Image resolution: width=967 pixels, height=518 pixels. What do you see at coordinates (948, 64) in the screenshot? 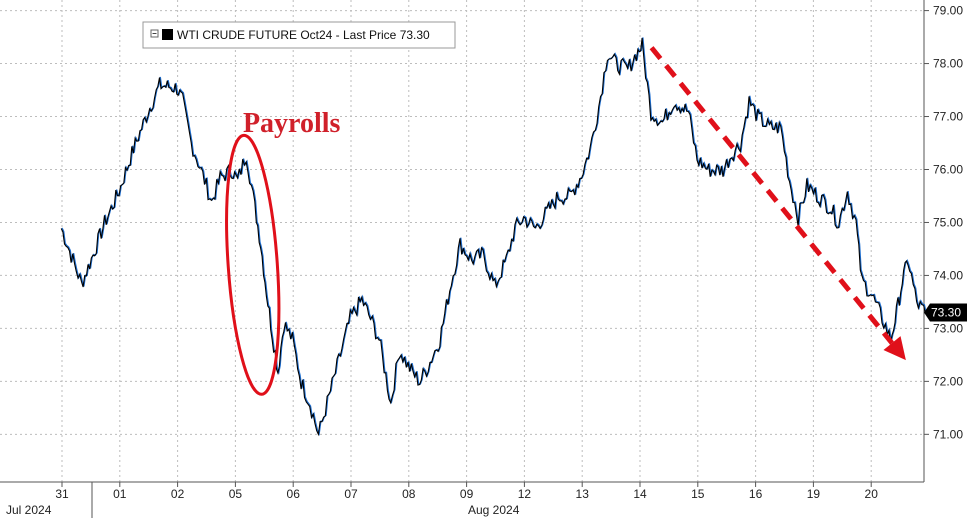
I see `y-tick-label: 78.00` at bounding box center [948, 64].